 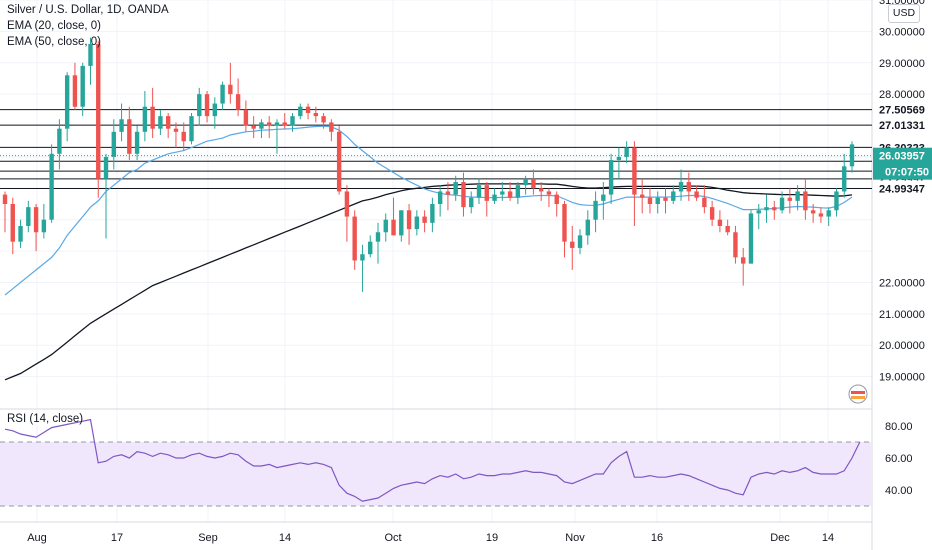 What do you see at coordinates (37, 538) in the screenshot?
I see `x-tick-label: Aug` at bounding box center [37, 538].